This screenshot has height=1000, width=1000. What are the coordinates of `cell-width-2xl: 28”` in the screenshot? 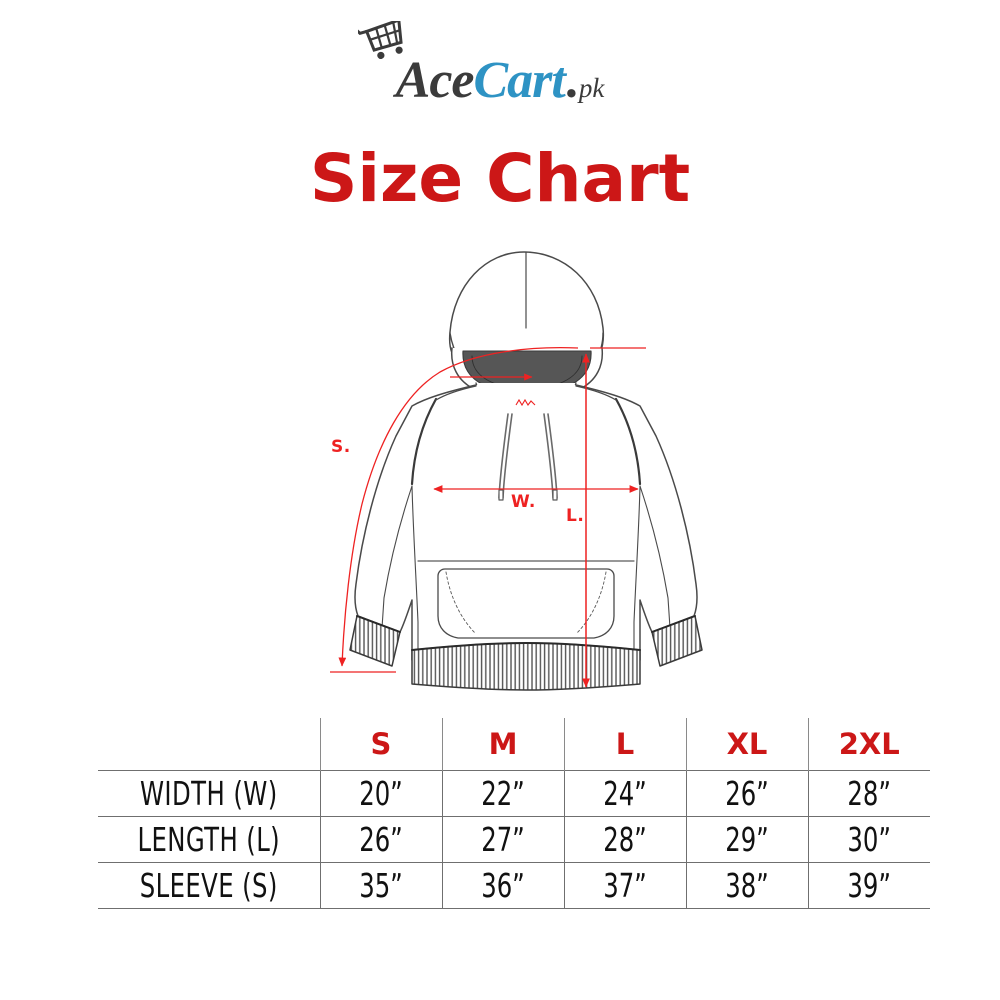 It's located at (869, 793).